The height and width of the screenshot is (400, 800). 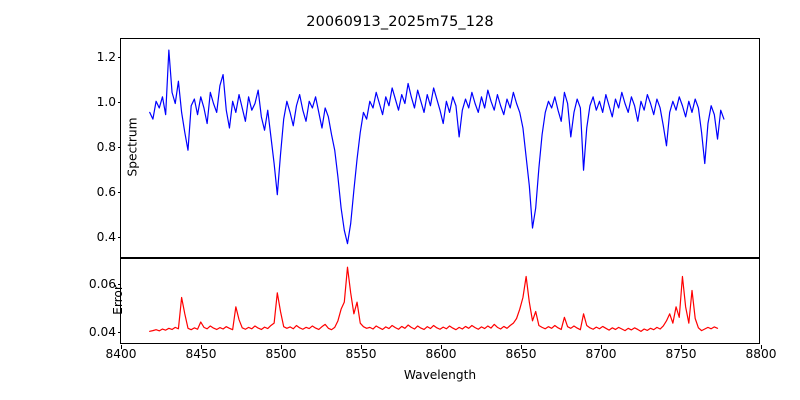 What do you see at coordinates (106, 191) in the screenshot?
I see `spectrum-ytick-label: 0.6` at bounding box center [106, 191].